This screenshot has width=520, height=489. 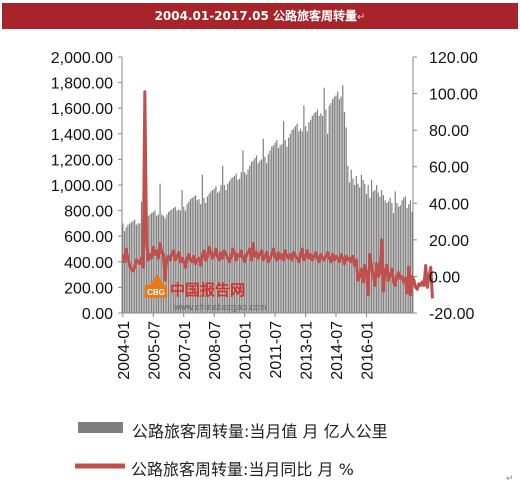 What do you see at coordinates (276, 350) in the screenshot?
I see `x-tick-label: 2011-07` at bounding box center [276, 350].